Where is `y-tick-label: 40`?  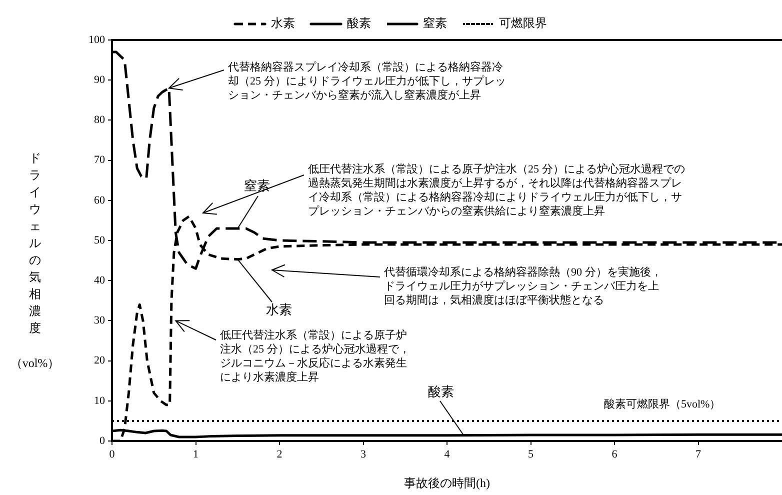 y-tick-label: 40 is located at coordinates (100, 280).